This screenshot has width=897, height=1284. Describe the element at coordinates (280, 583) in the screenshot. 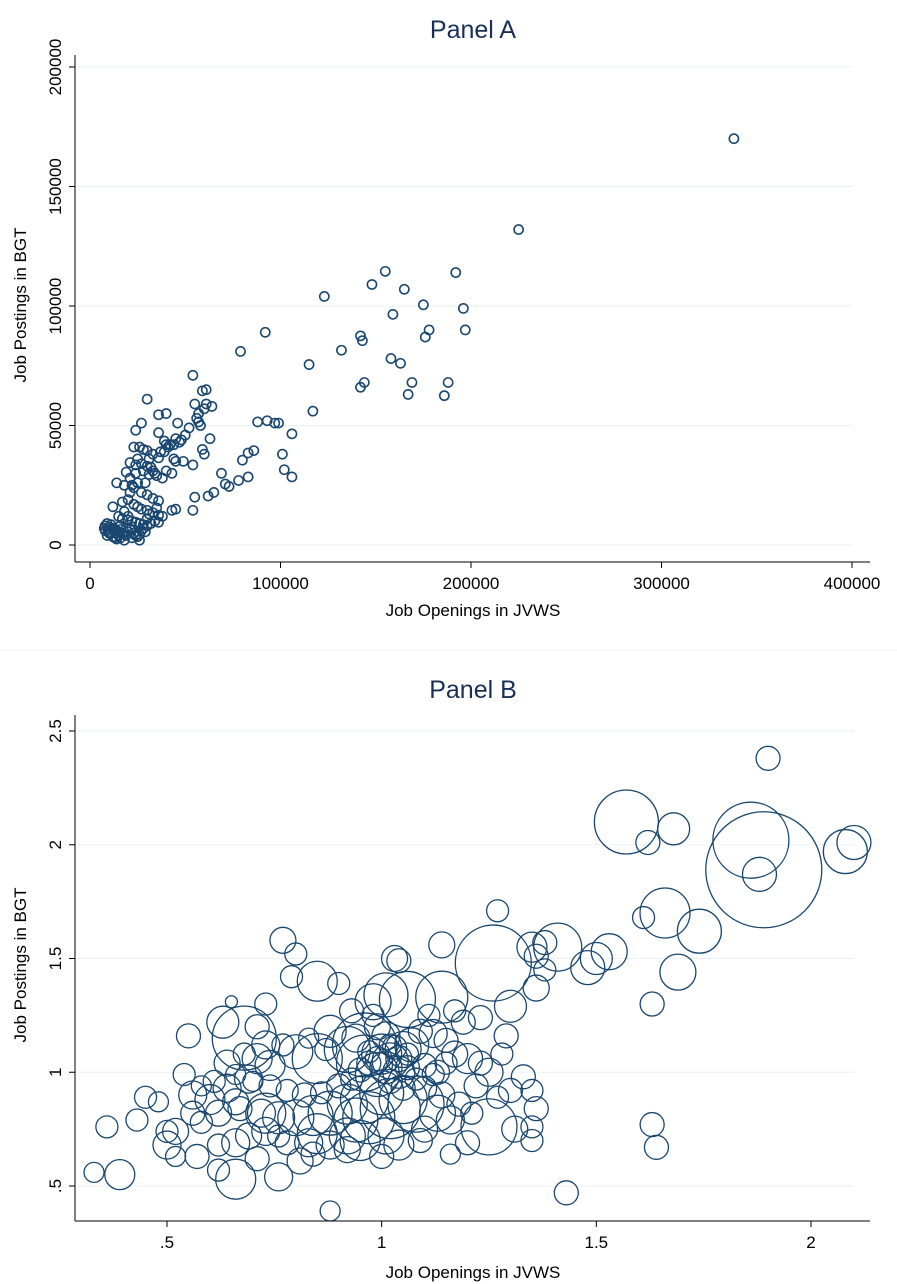

I see `a-x-tick-label: 100000` at that location.